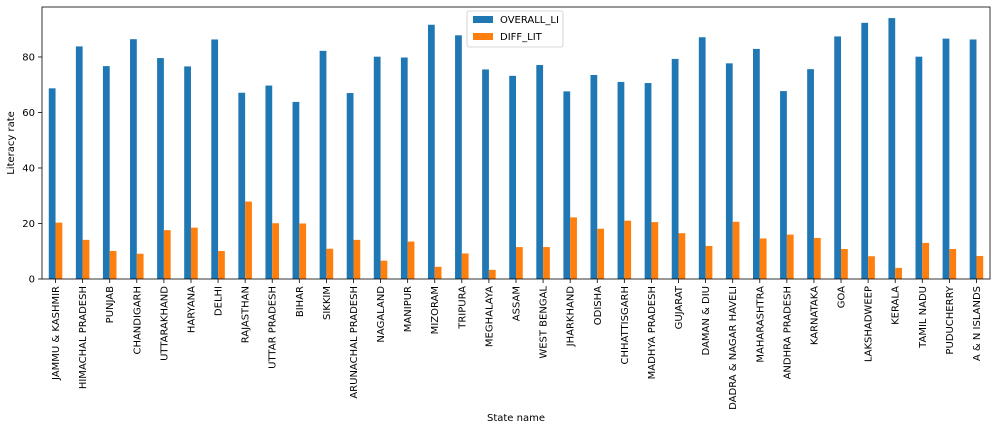 This screenshot has width=996, height=431. What do you see at coordinates (679, 307) in the screenshot?
I see `x-tick-label: GUJARAT` at bounding box center [679, 307].